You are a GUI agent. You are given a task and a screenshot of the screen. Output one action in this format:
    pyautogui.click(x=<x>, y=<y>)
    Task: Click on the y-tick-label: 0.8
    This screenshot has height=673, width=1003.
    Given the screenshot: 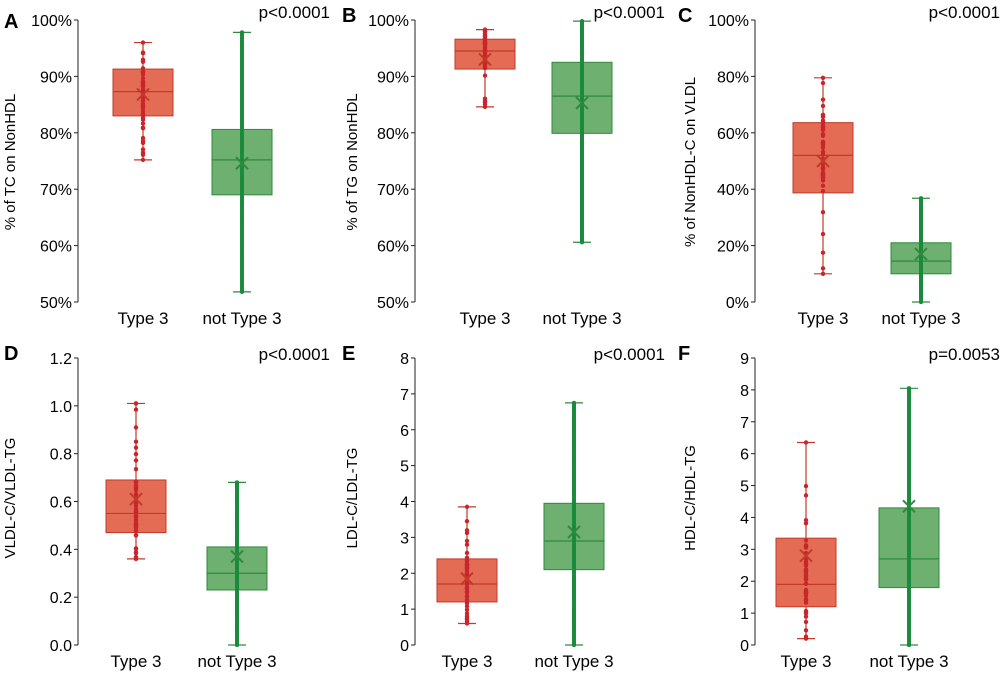 What is the action you would take?
    pyautogui.click(x=61, y=455)
    